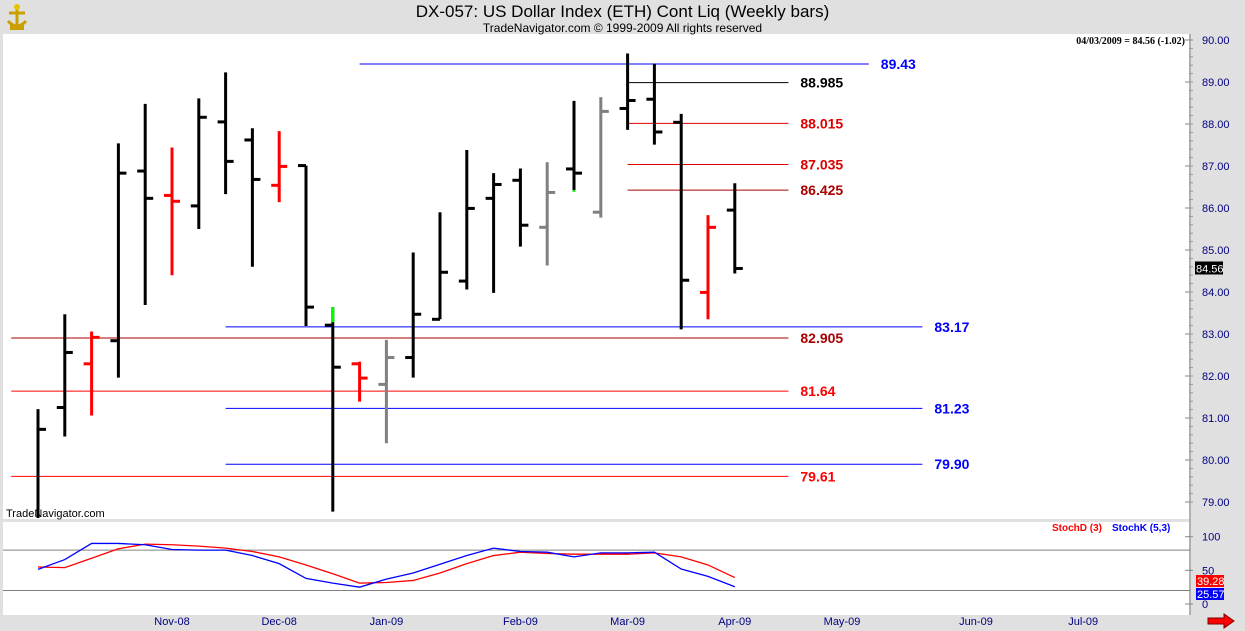 The image size is (1245, 631). What do you see at coordinates (1216, 209) in the screenshot?
I see `y-tick-label: 86.00` at bounding box center [1216, 209].